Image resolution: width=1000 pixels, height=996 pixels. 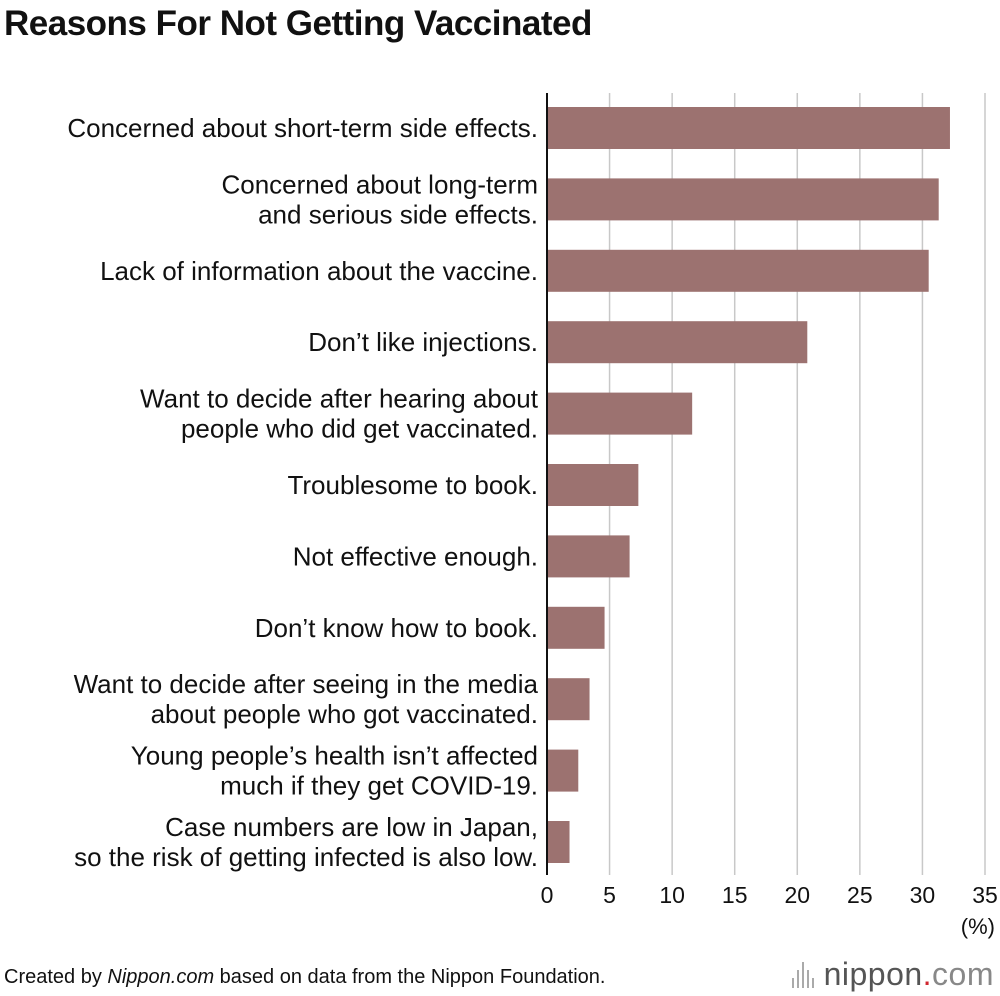 I want to click on category-label: about people who got vaccinated., so click(x=344, y=714).